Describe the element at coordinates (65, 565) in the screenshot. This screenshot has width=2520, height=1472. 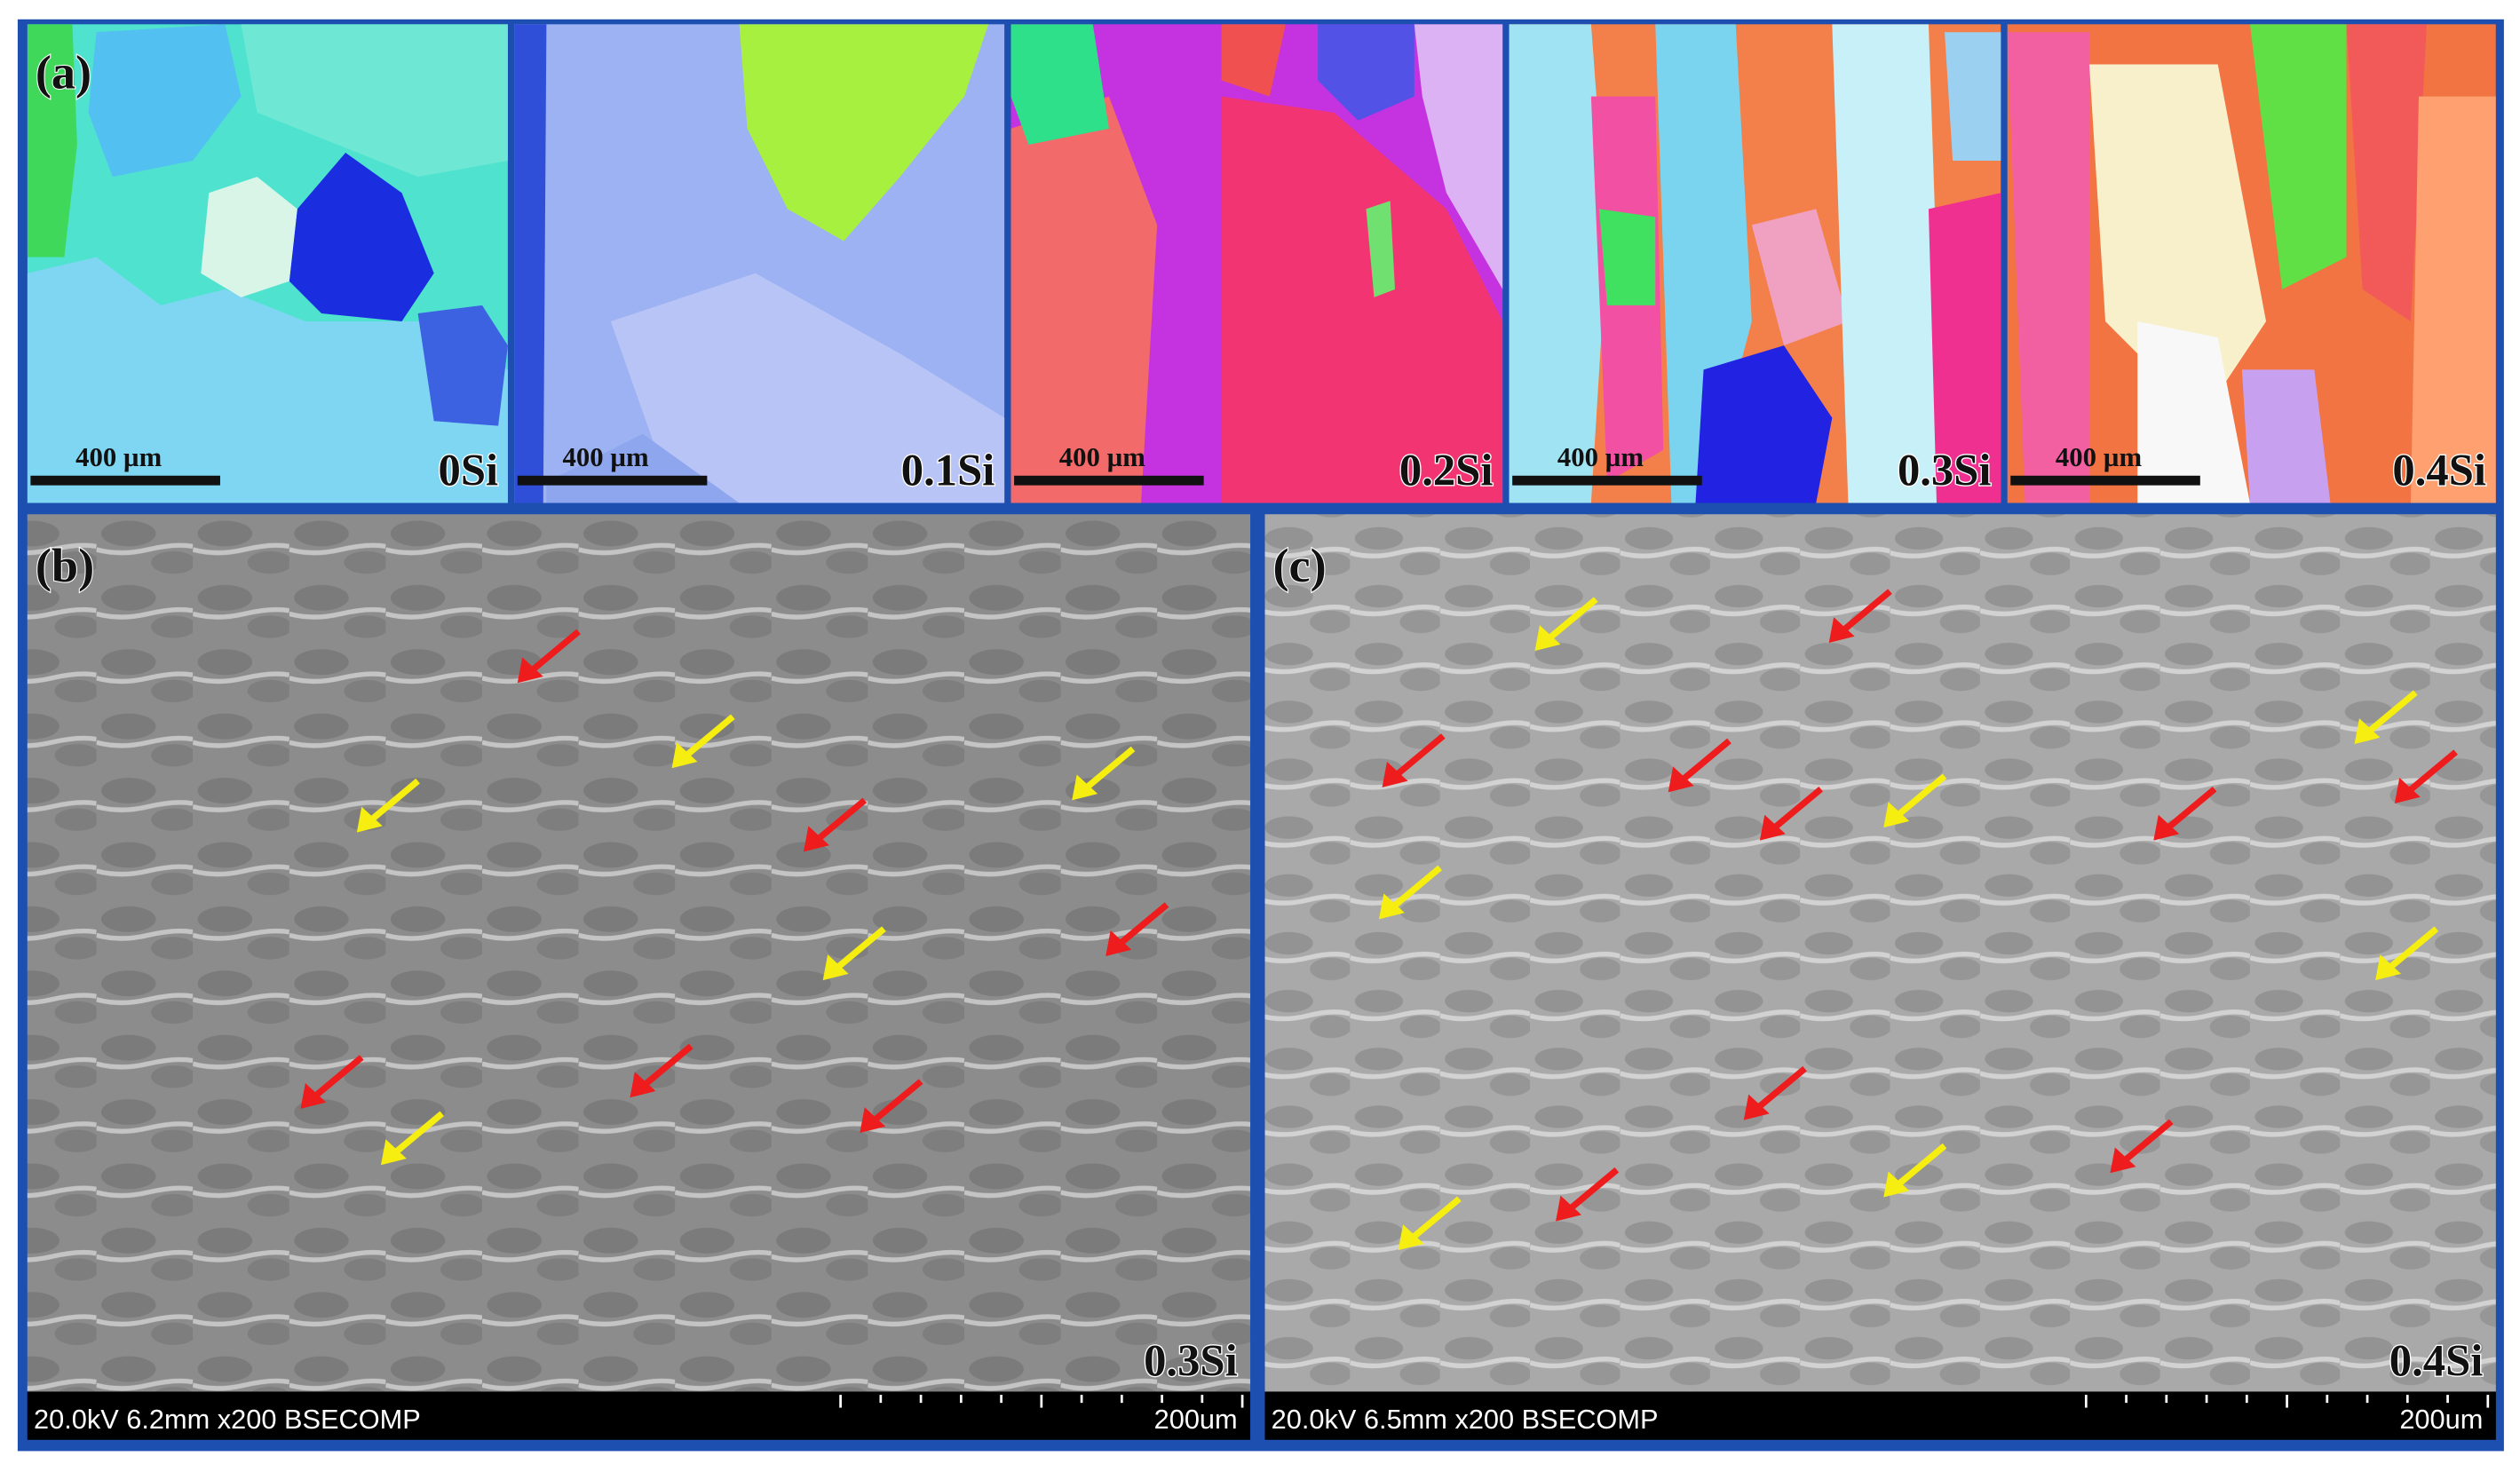
I see `panel-label: (b)` at that location.